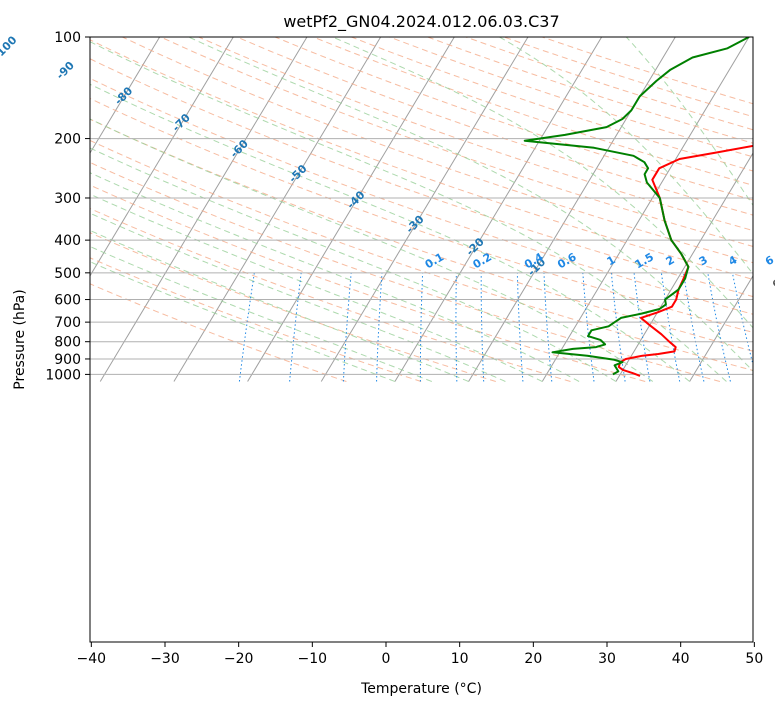 Image resolution: width=775 pixels, height=708 pixels. Describe the element at coordinates (313, 659) in the screenshot. I see `x-tick-label: −10` at that location.